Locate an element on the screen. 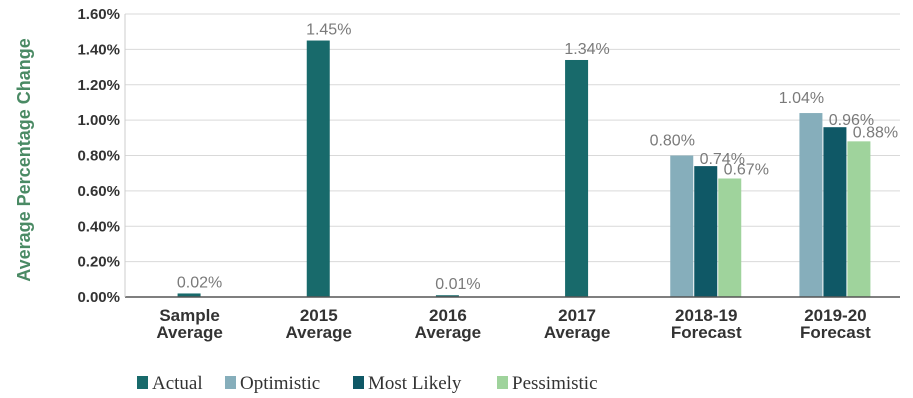 The height and width of the screenshot is (398, 913). x-tick-label: 2016 is located at coordinates (448, 315).